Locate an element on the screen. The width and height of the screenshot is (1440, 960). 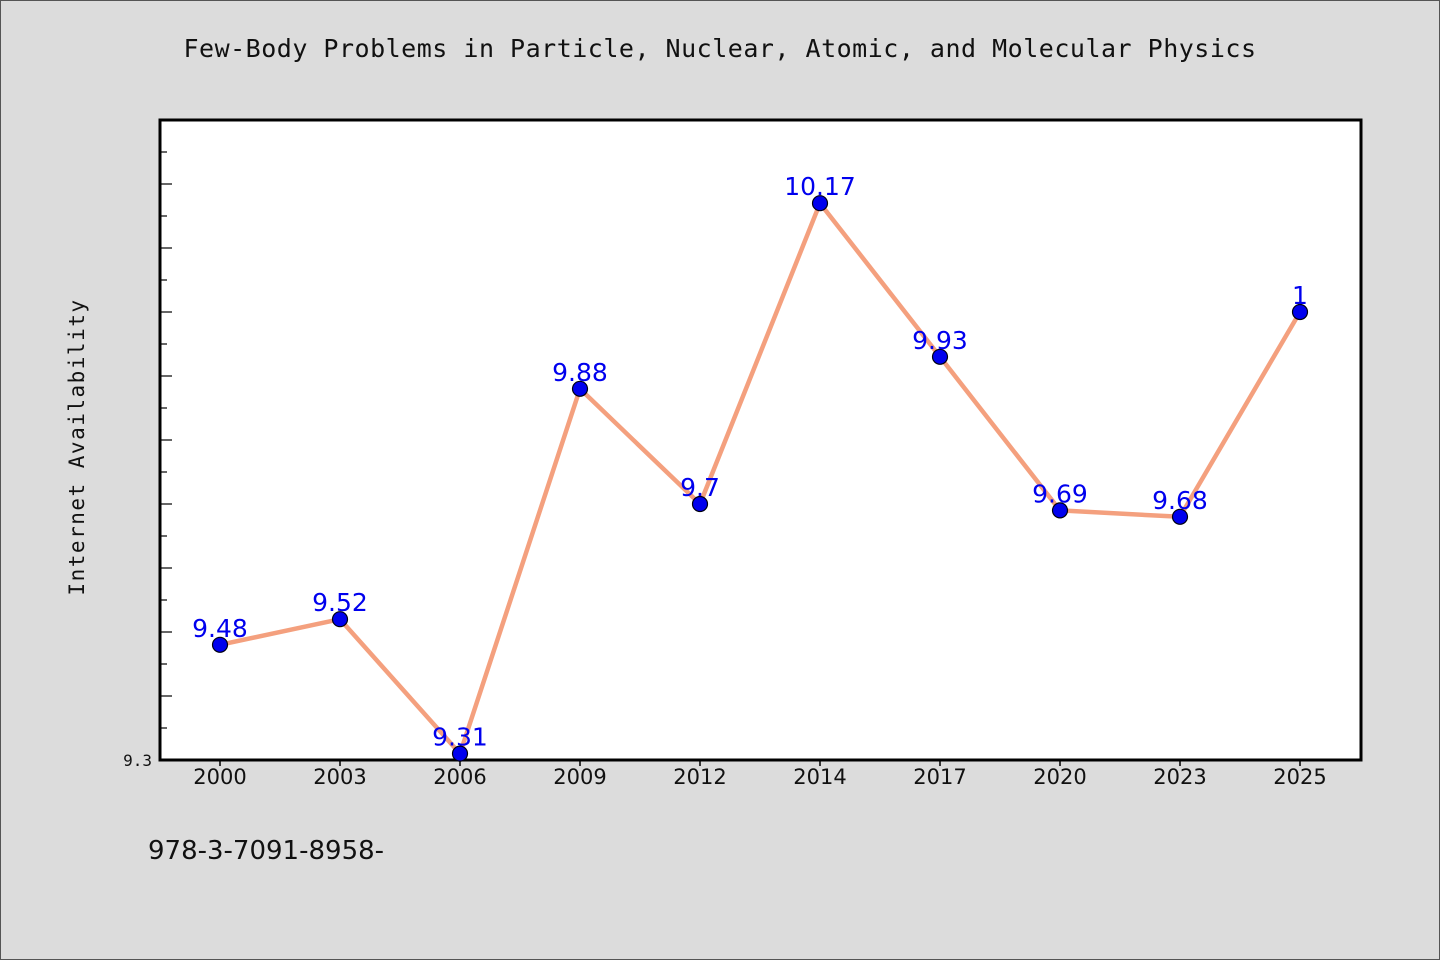
data-label: 9.93 is located at coordinates (940, 340).